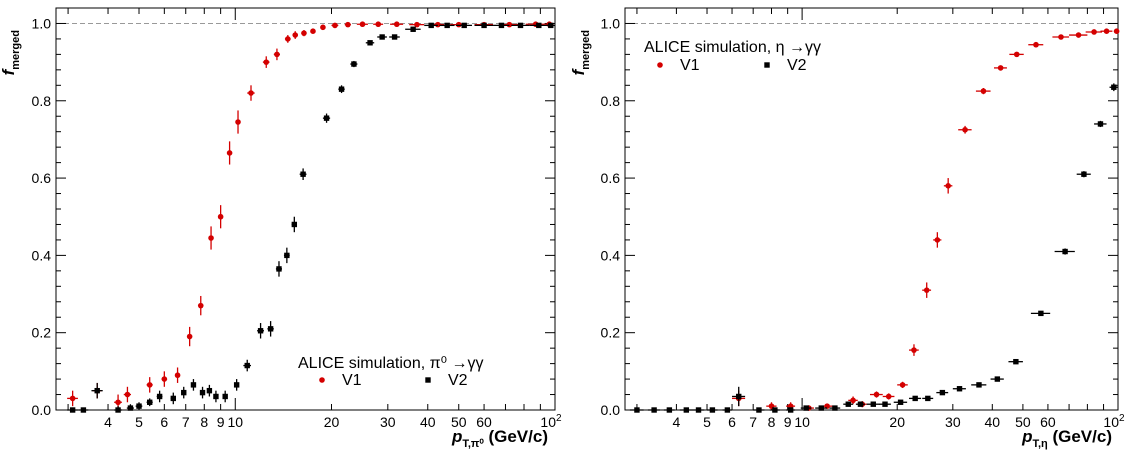 The image size is (1136, 456). What do you see at coordinates (611, 101) in the screenshot?
I see `y-tick-label: 0.8` at bounding box center [611, 101].